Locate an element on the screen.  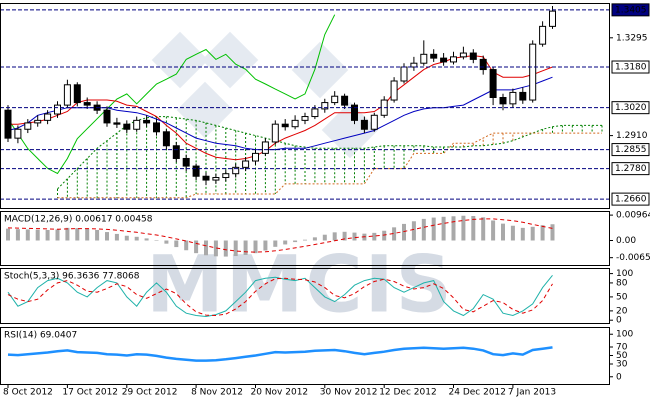
level-label: 1.3180 is located at coordinates (631, 68).